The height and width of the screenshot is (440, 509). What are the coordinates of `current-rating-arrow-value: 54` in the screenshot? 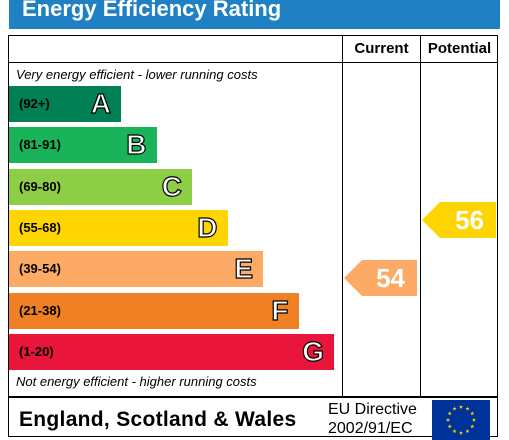 It's located at (390, 278).